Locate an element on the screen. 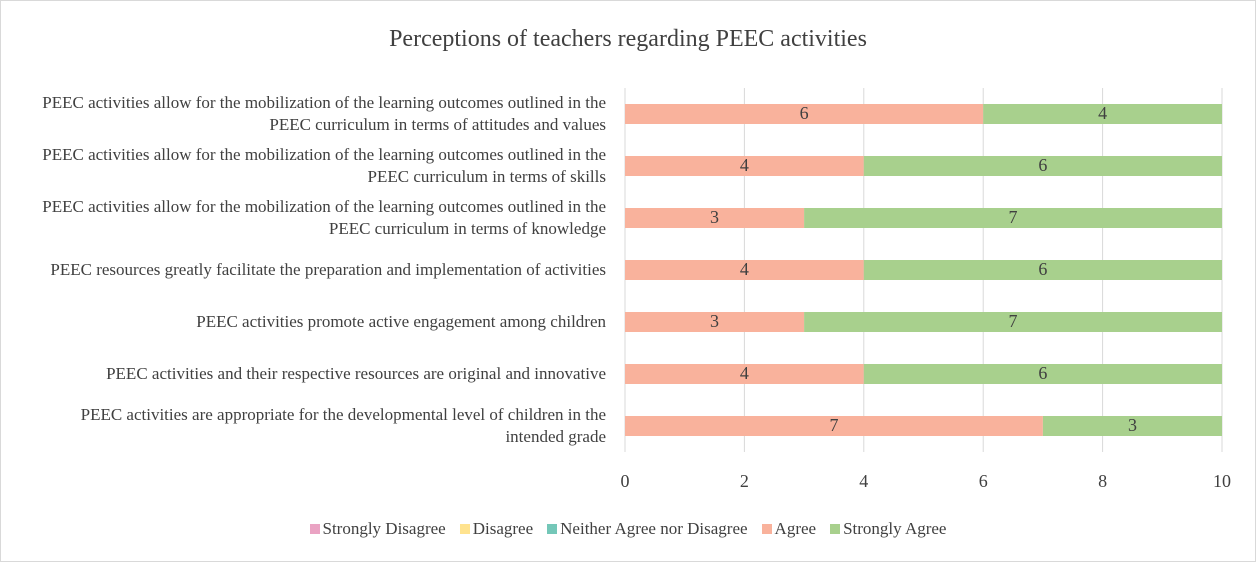 The image size is (1256, 562). legend-label: Strongly Disagree is located at coordinates (384, 528).